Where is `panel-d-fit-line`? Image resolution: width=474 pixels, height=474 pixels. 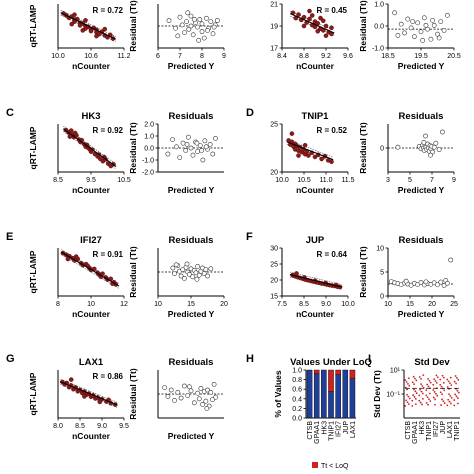 panel-d-fit-line is located at coordinates (310, 151).